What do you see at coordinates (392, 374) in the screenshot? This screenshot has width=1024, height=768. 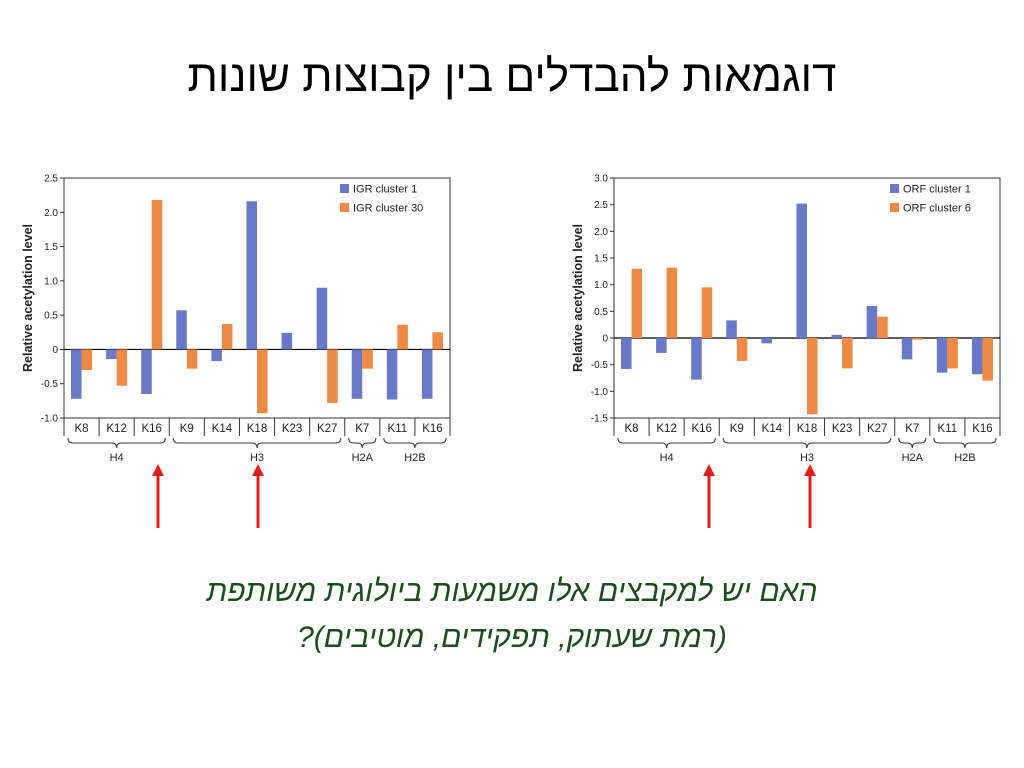 I see `bar-igr-cluster-1-k11` at bounding box center [392, 374].